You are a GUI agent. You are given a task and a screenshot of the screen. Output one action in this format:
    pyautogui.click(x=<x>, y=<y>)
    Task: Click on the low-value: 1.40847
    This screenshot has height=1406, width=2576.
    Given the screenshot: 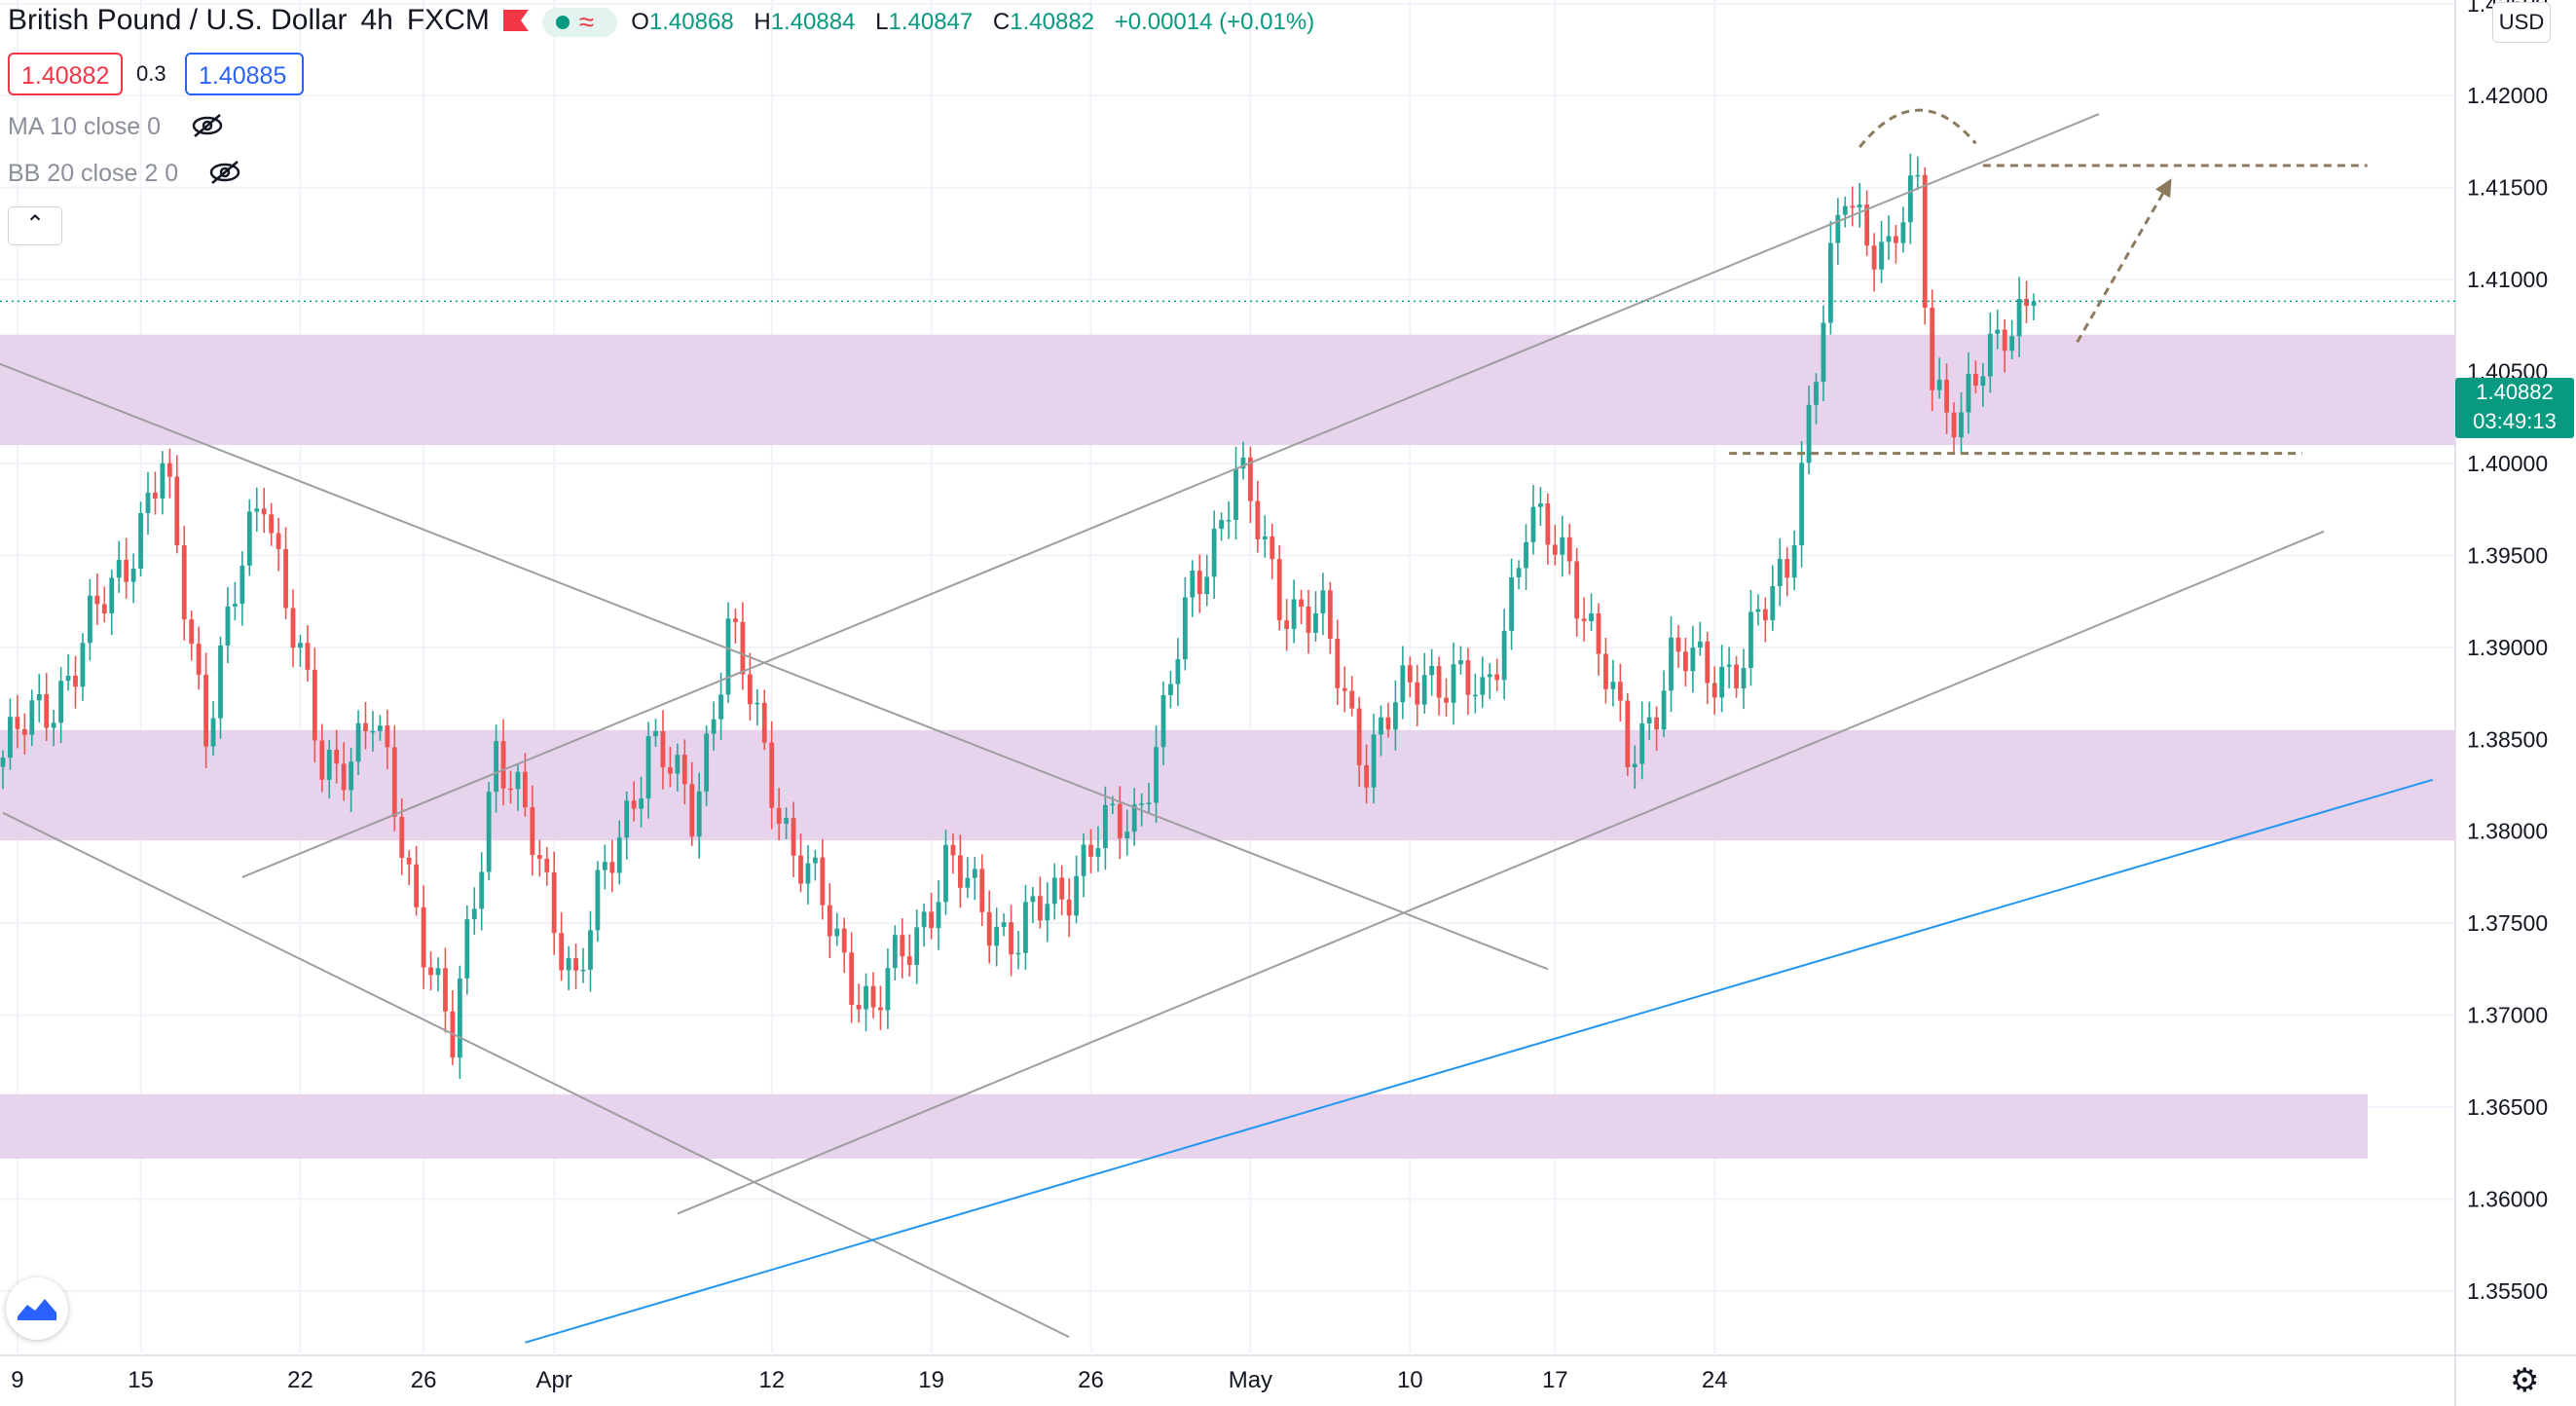 What is the action you would take?
    pyautogui.click(x=931, y=22)
    